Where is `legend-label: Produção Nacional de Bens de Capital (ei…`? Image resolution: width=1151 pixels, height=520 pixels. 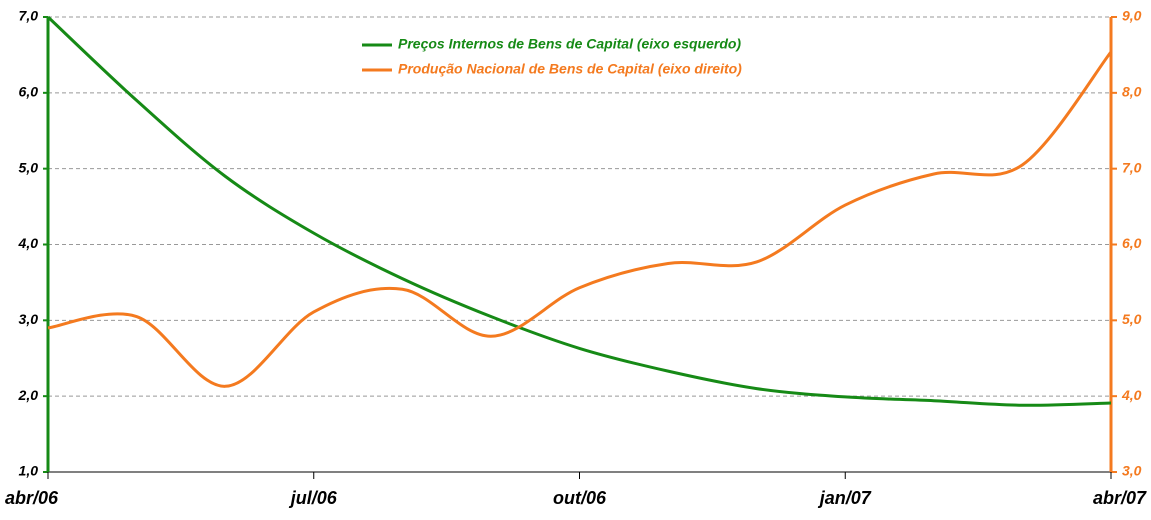 legend-label: Produção Nacional de Bens de Capital (ei… is located at coordinates (570, 69).